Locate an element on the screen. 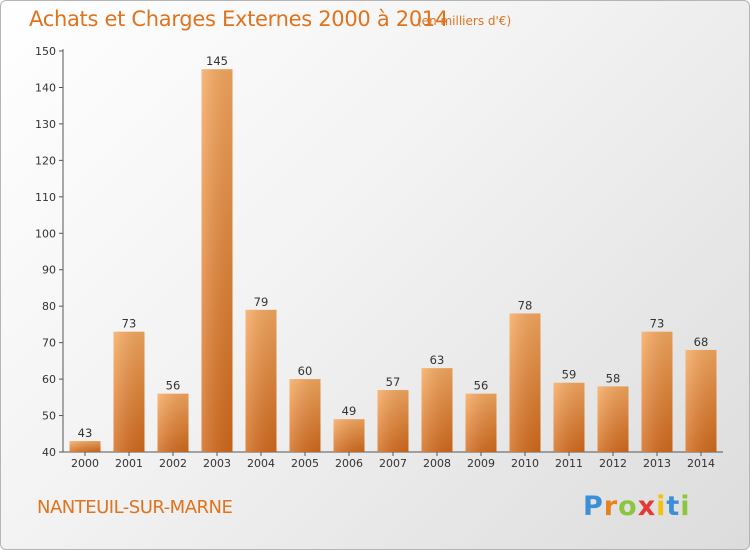  bar-value-label: 43 is located at coordinates (85, 433).